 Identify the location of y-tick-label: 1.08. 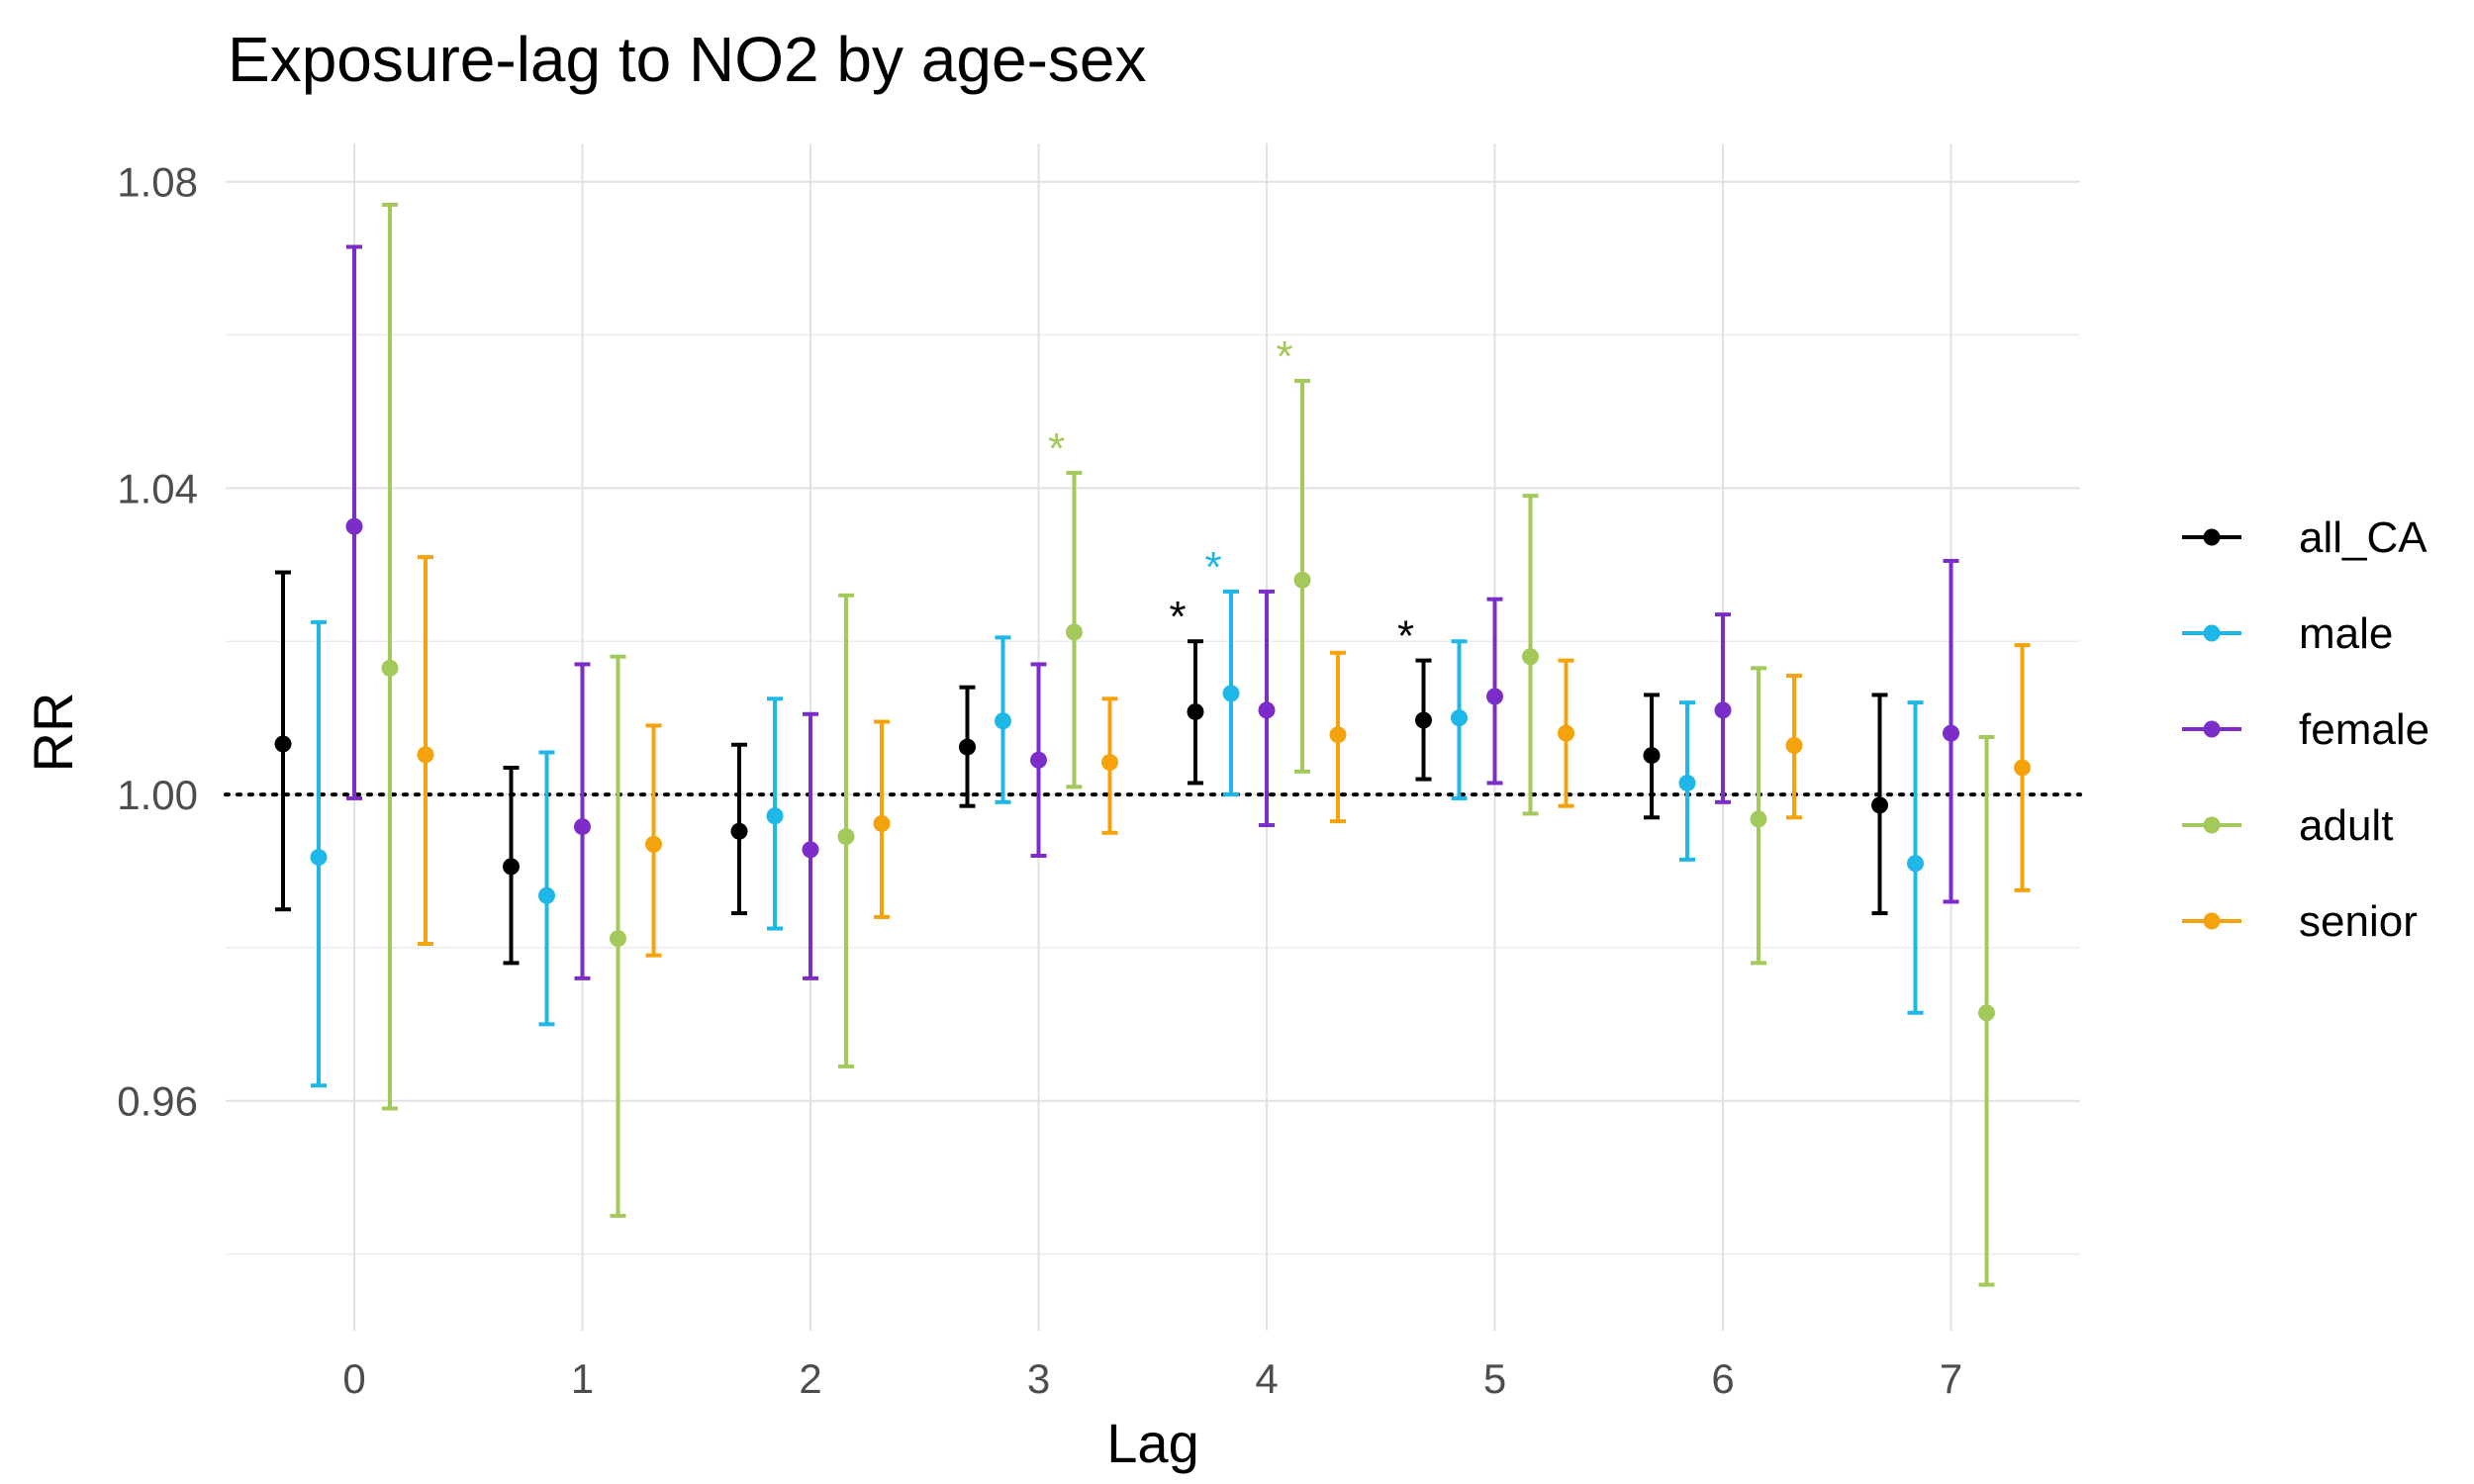
(157, 182).